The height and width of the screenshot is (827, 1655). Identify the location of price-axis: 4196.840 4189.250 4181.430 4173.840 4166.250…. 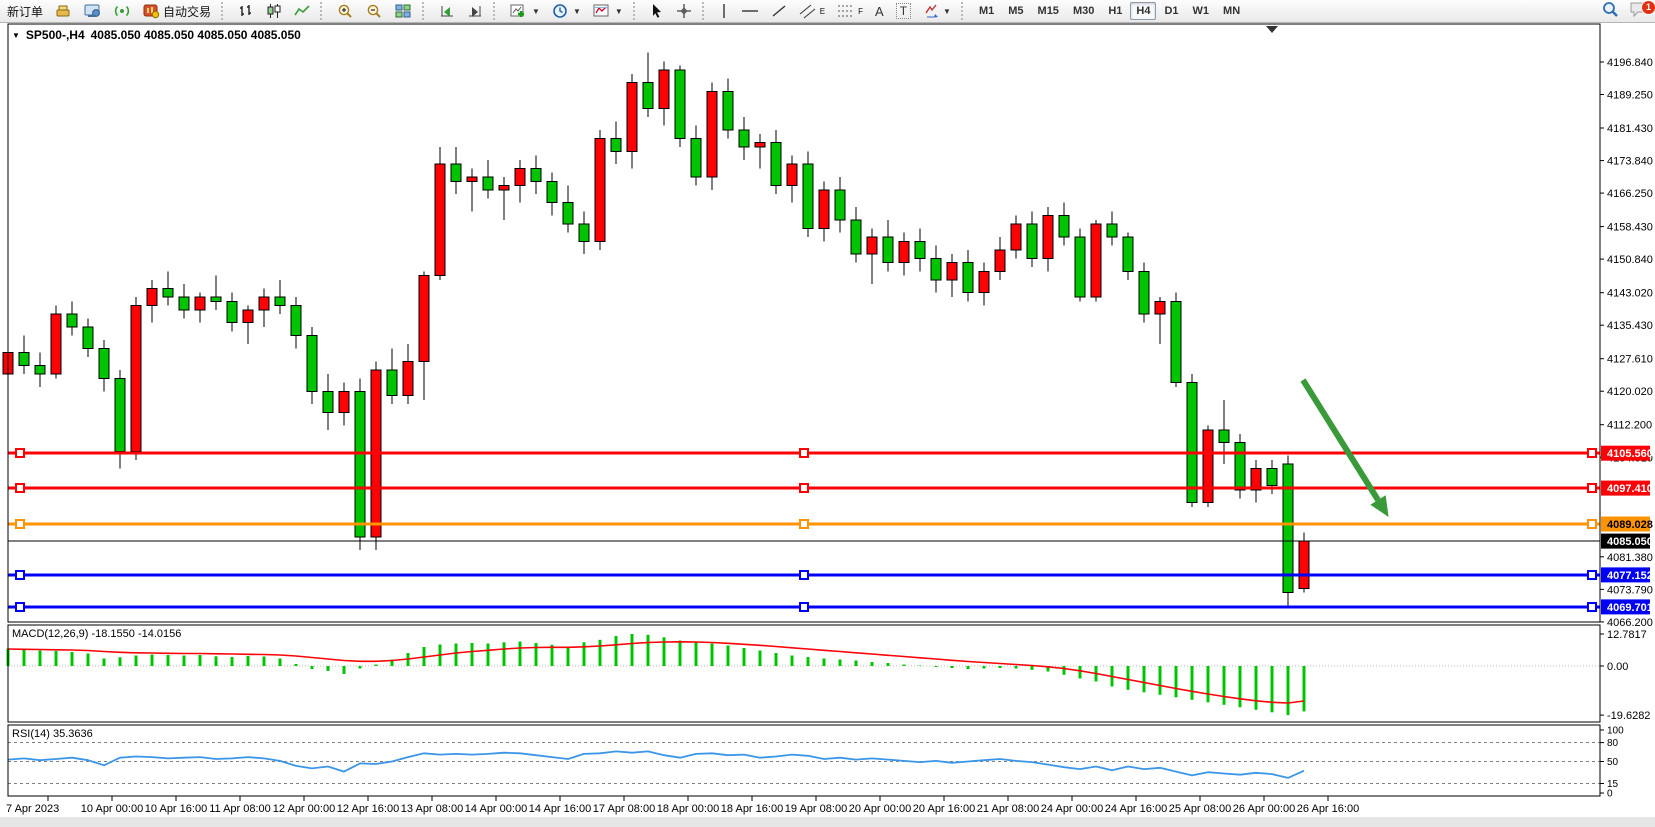
(1626, 343).